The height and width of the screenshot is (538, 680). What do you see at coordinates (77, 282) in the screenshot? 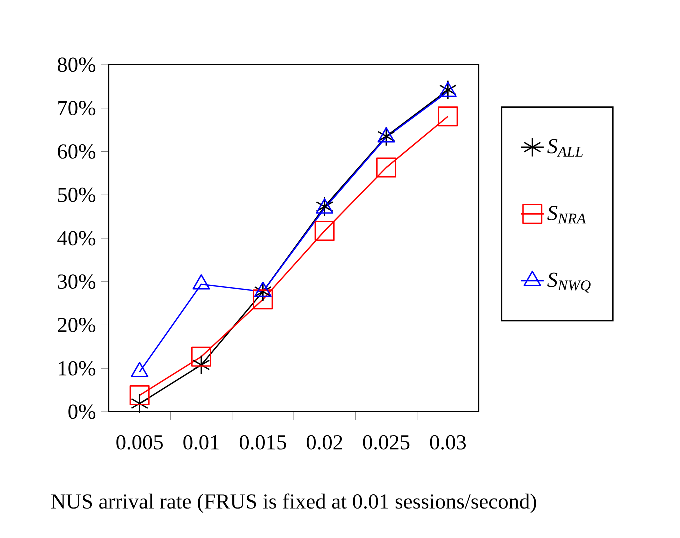
I see `y-tick-label: 30%` at bounding box center [77, 282].